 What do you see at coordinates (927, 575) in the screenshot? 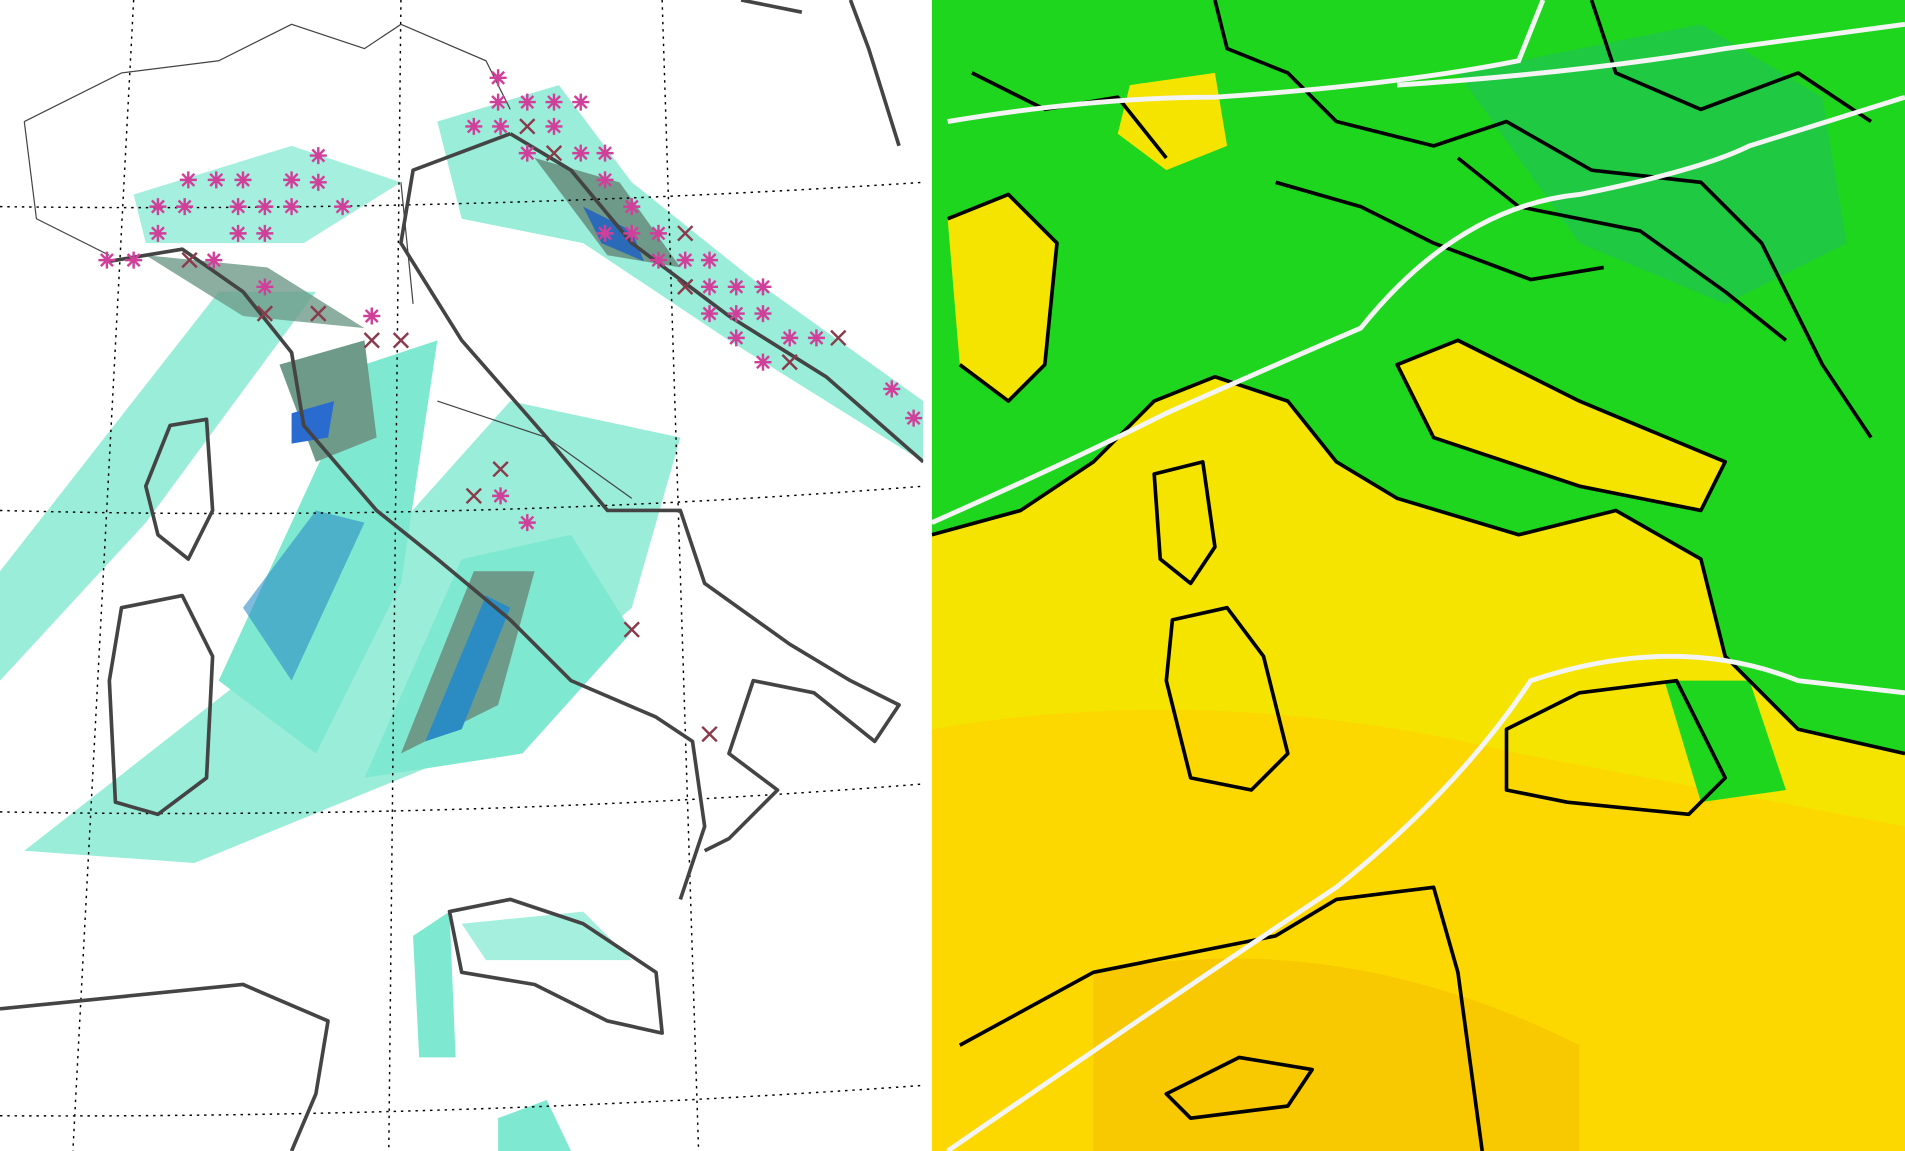
I see `panel-gap` at bounding box center [927, 575].